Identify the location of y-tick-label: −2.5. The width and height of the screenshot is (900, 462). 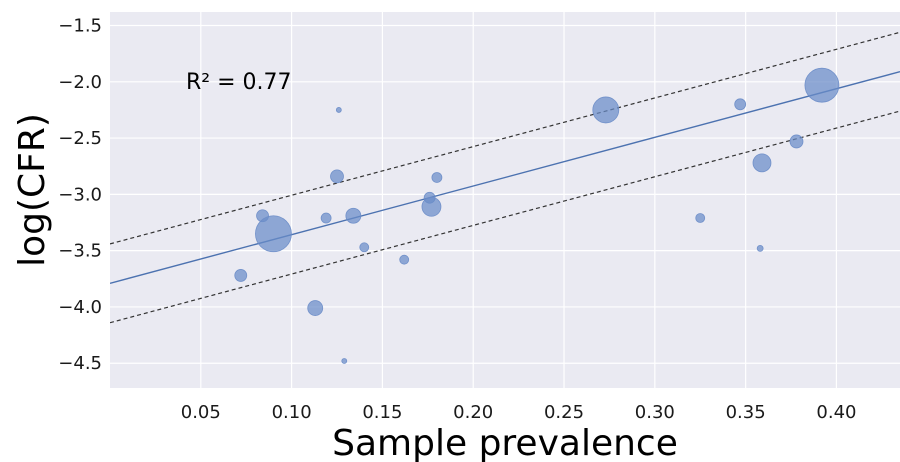
(80, 138).